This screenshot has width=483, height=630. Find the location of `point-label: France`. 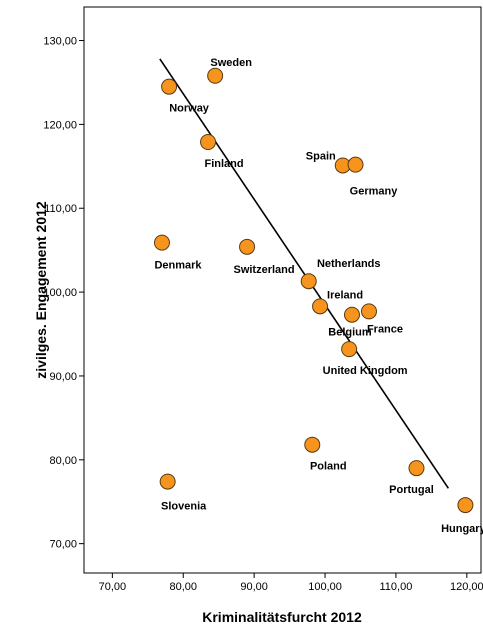

point-label: France is located at coordinates (385, 329).